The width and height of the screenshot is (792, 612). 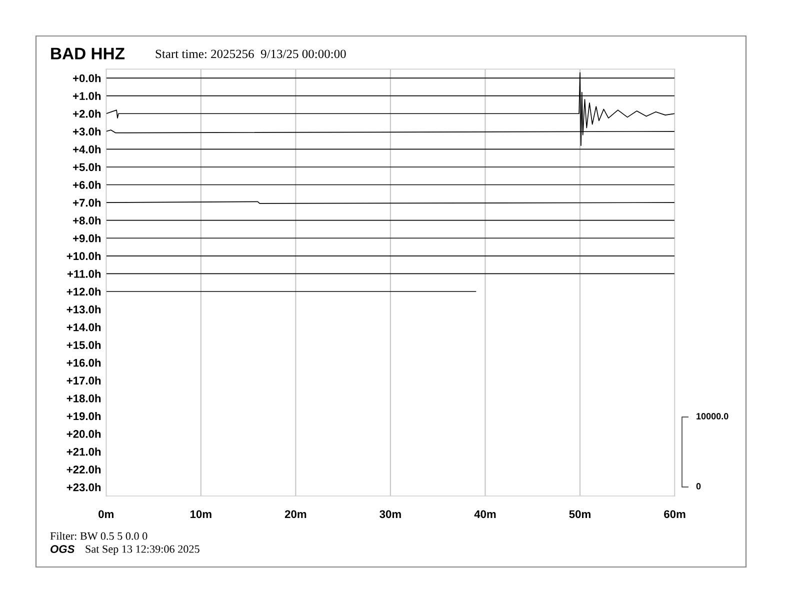 I want to click on text: 10000.0, so click(x=712, y=416).